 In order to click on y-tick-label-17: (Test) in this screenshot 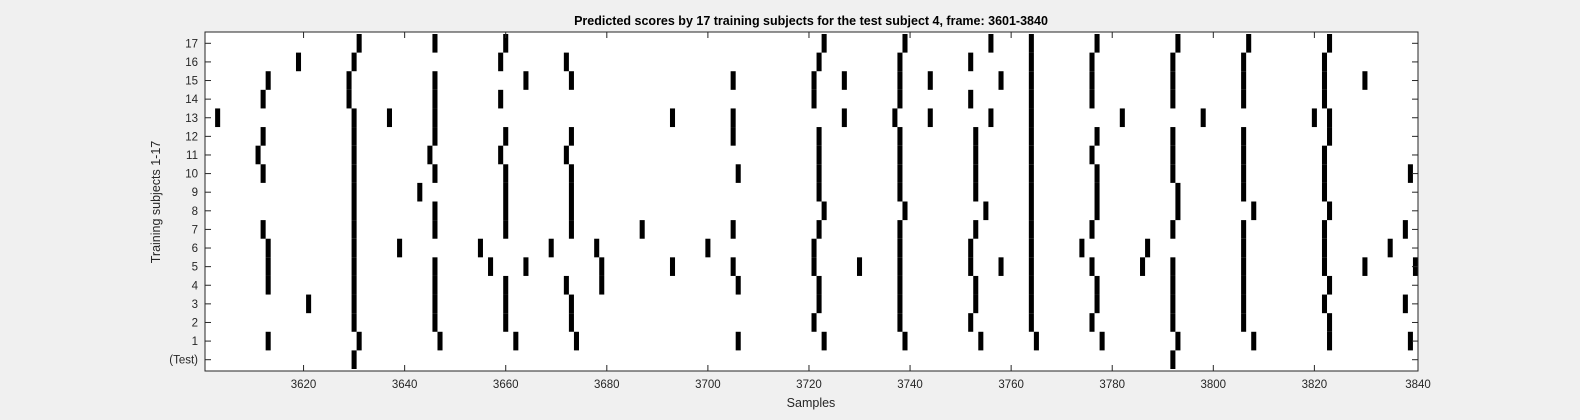, I will do `click(183, 361)`.